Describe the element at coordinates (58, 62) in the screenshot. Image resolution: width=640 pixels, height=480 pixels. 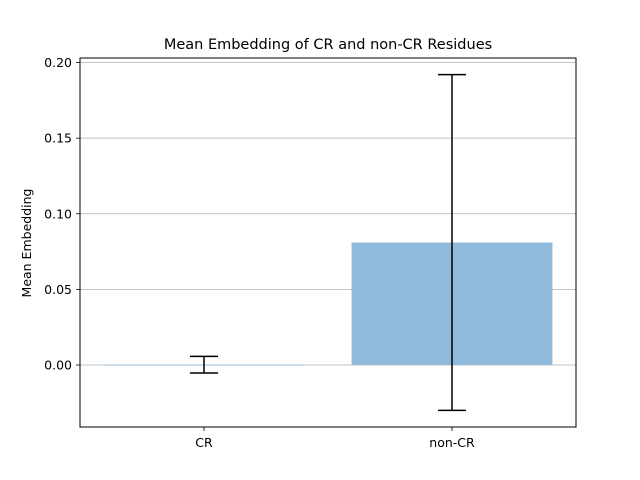
I see `y-tick-label: 0.20` at that location.